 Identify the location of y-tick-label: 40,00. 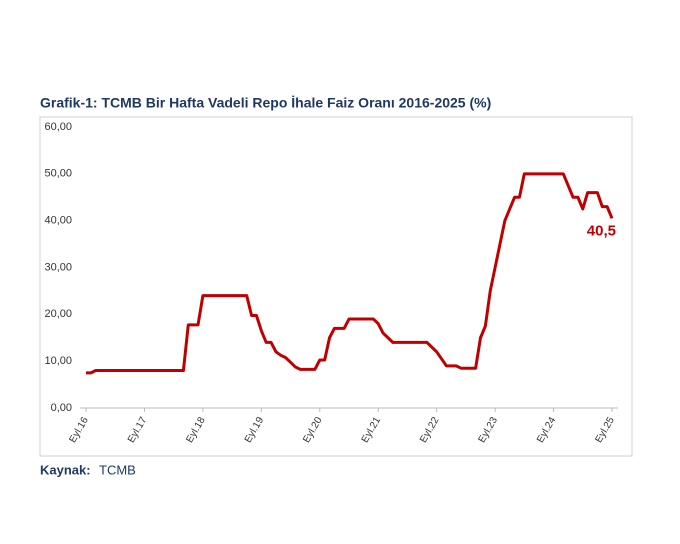
(58, 221).